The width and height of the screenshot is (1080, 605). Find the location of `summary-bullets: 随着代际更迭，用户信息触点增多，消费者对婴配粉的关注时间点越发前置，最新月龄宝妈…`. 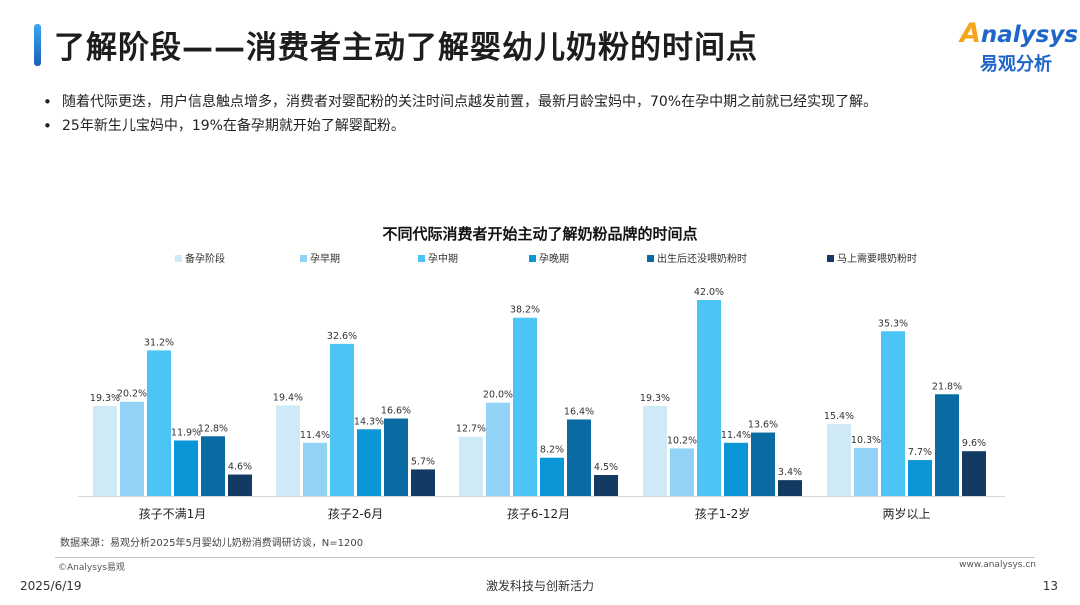

summary-bullets: 随着代际更迭，用户信息触点增多，消费者对婴配粉的关注时间点越发前置，最新月龄宝妈… is located at coordinates (550, 114).